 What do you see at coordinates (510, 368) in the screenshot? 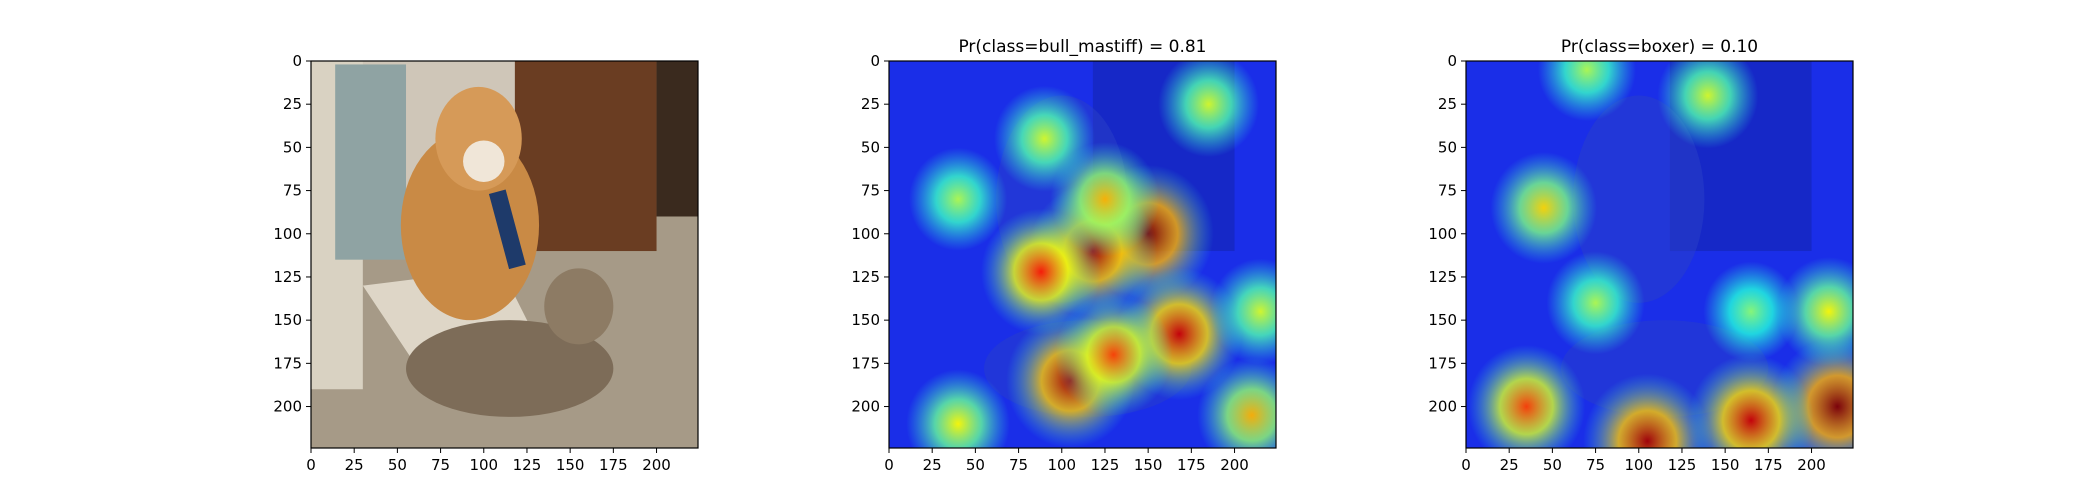
I see `photo-cat-body` at bounding box center [510, 368].